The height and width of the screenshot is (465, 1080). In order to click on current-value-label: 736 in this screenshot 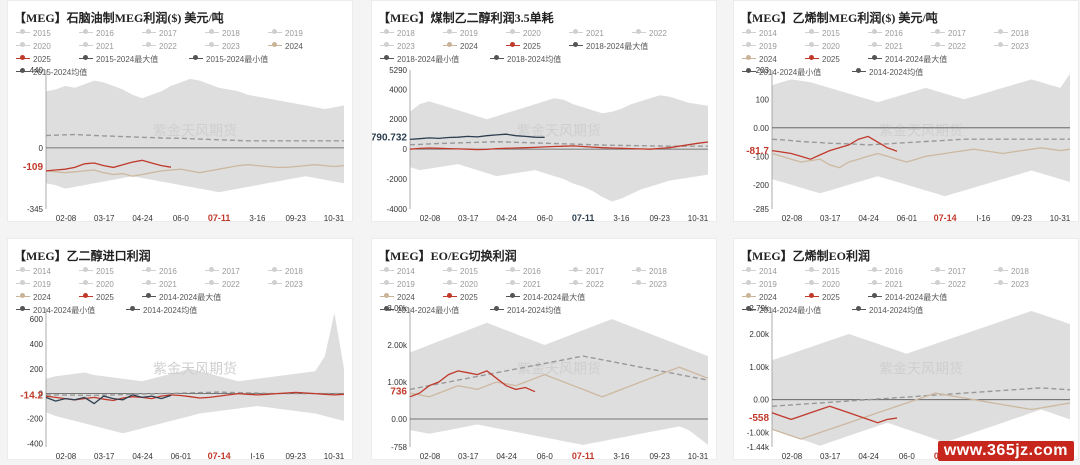, I will do `click(398, 392)`.